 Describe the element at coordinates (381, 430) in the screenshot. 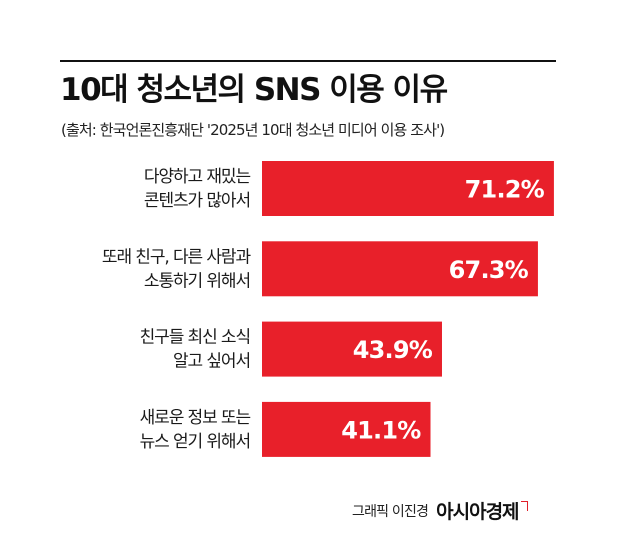

I see `bar-value-label-4: 41.1%` at that location.